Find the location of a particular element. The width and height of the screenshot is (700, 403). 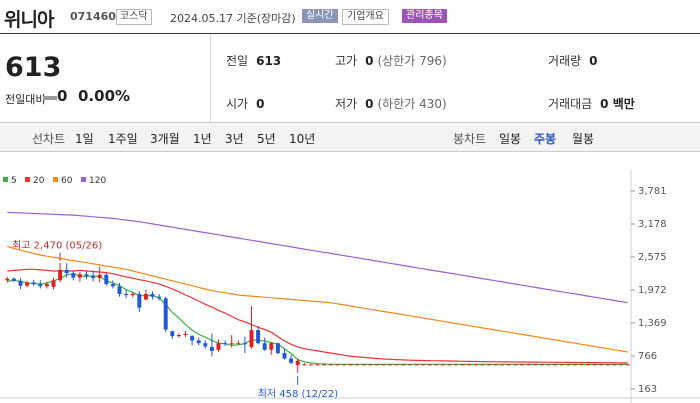

y-tick-label-3781: 3,781 is located at coordinates (652, 191).